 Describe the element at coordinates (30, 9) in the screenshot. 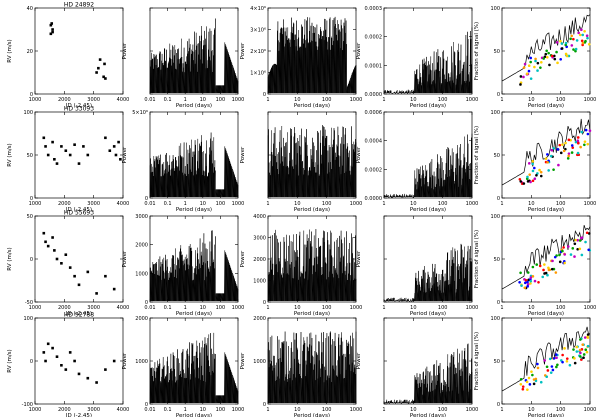

I see `y-tick-label: 40` at that location.